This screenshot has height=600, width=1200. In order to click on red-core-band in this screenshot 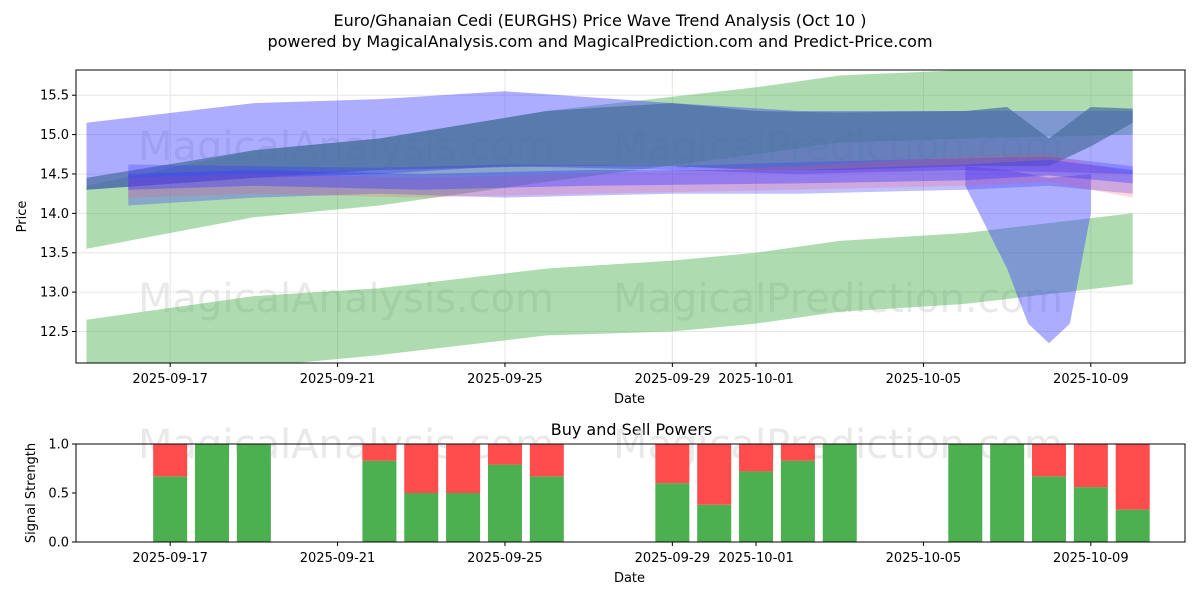, I will do `click(630, 176)`.